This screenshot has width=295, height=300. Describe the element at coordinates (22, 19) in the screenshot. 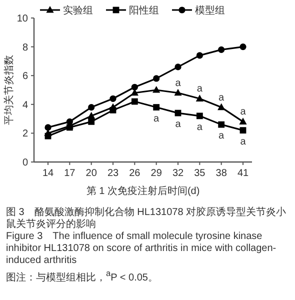

I see `y-tick-label: 10` at that location.